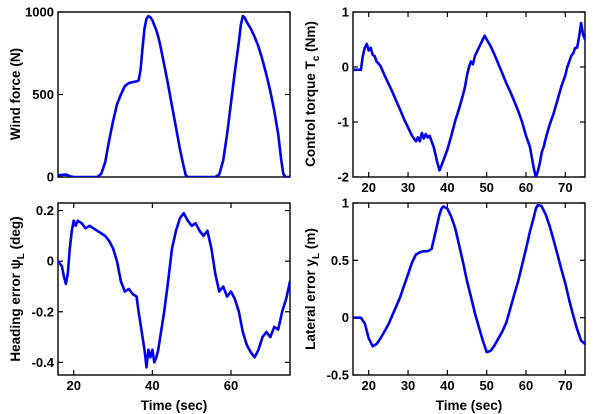 The width and height of the screenshot is (607, 414). What do you see at coordinates (45, 210) in the screenshot?
I see `ytick-label-heading-error-3: 0.2` at bounding box center [45, 210].